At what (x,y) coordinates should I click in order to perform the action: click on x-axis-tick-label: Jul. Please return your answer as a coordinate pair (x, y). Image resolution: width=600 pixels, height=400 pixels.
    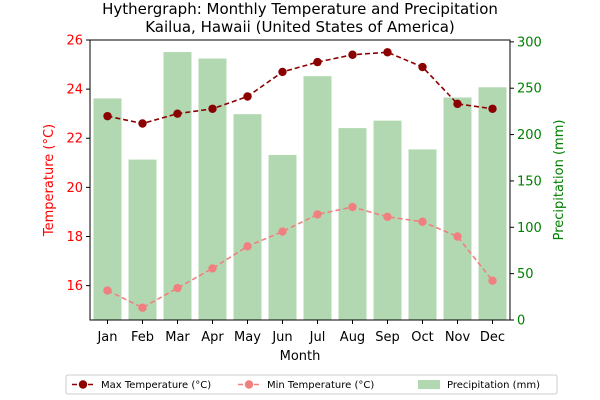
    Looking at the image, I should click on (317, 337).